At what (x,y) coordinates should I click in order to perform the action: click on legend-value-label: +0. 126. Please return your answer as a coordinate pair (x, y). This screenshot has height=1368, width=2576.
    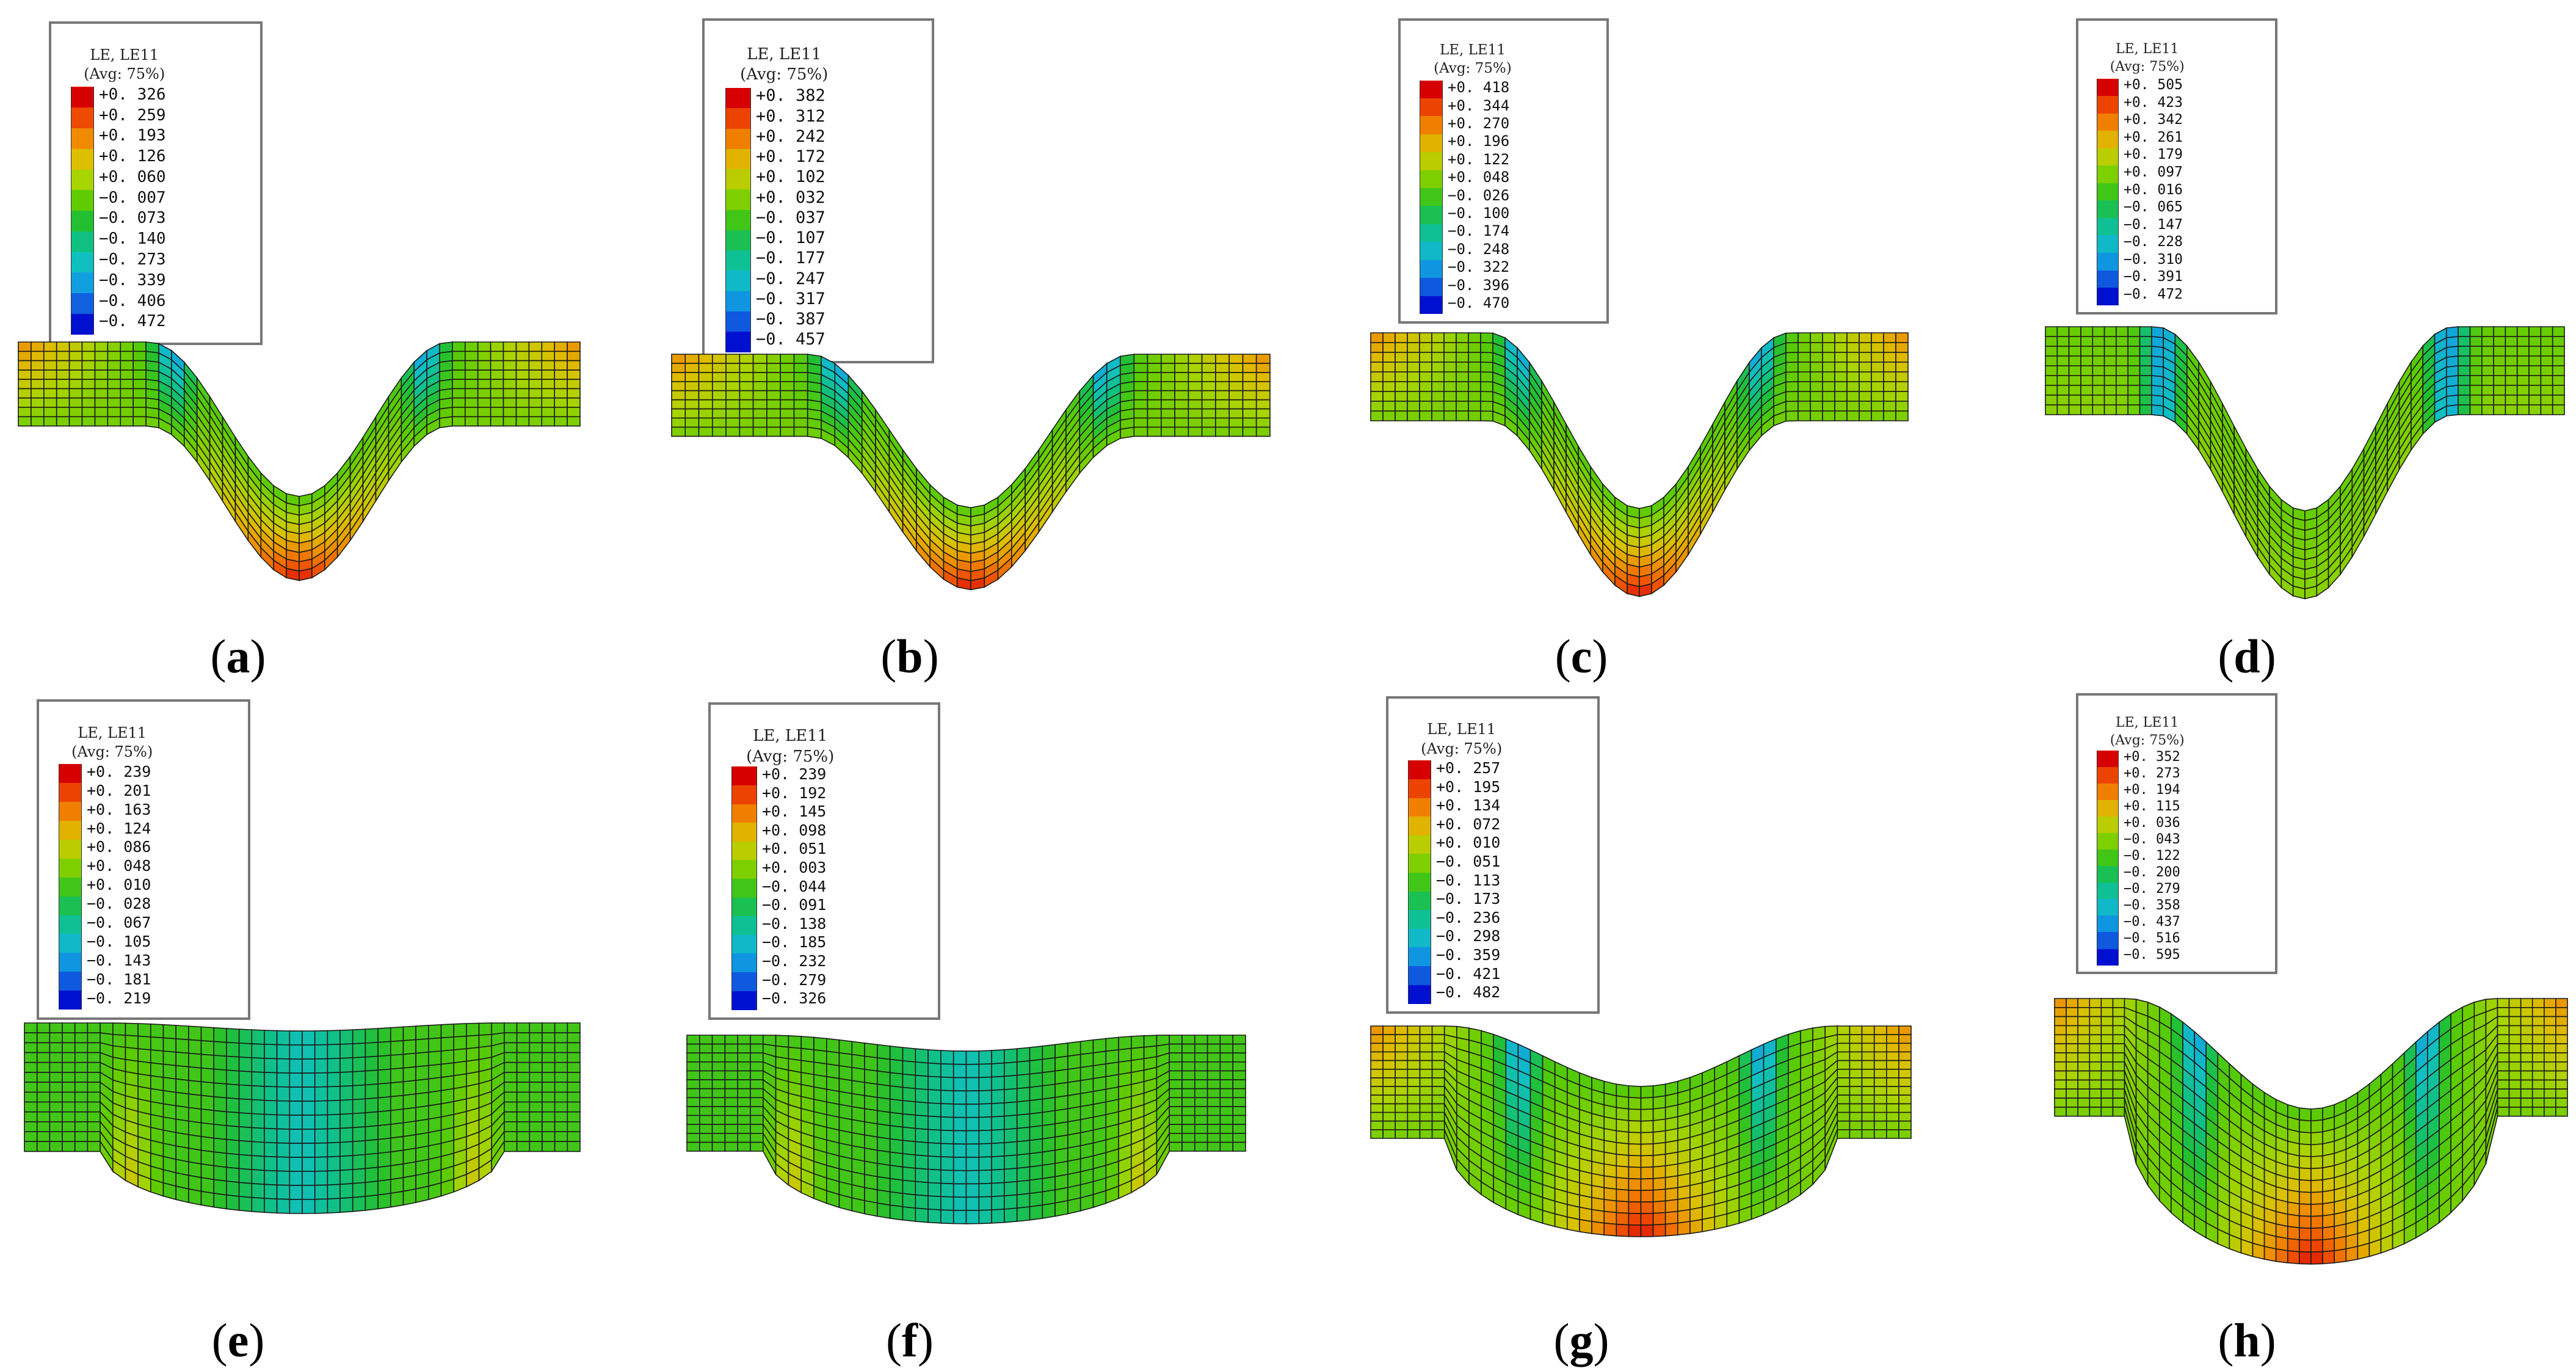
    Looking at the image, I should click on (132, 157).